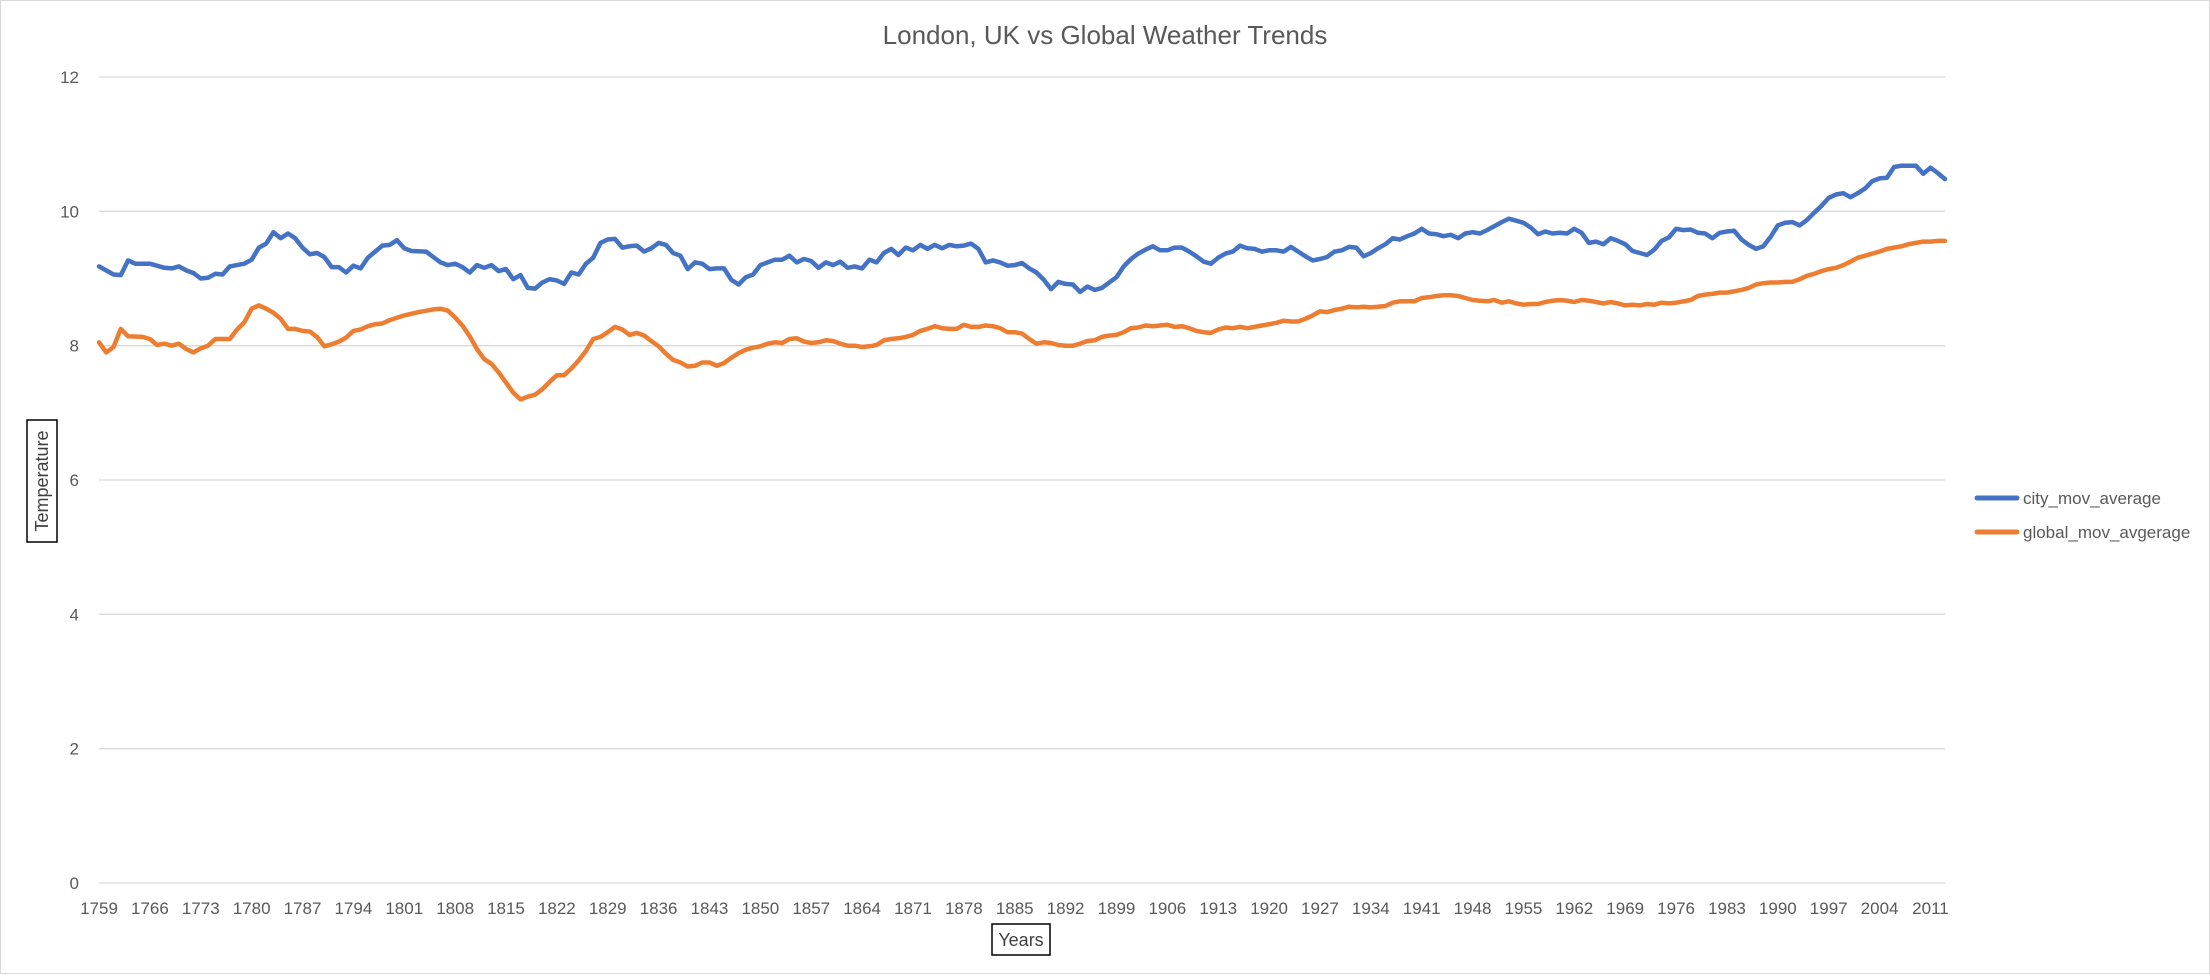  Describe the element at coordinates (1371, 908) in the screenshot. I see `x-tick-label: 1934` at that location.